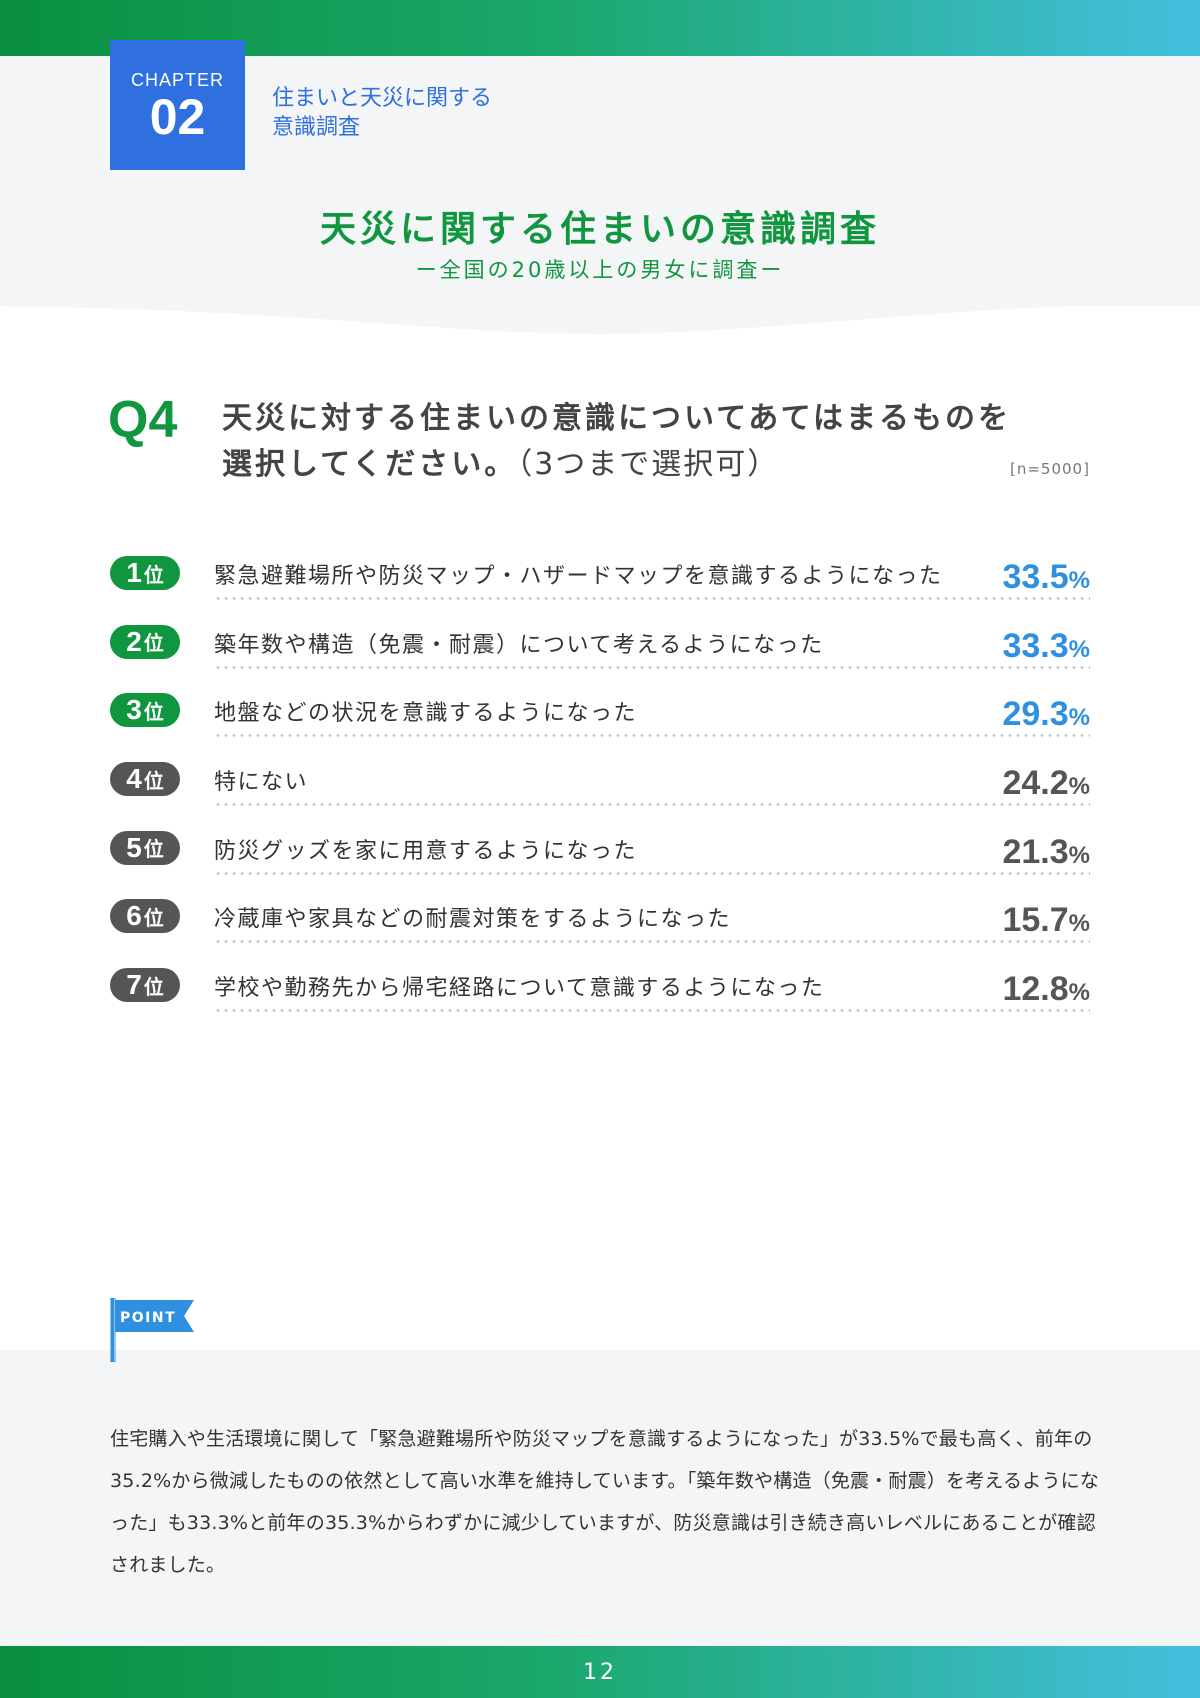  I want to click on rank-value-number: 21.3, so click(1035, 851).